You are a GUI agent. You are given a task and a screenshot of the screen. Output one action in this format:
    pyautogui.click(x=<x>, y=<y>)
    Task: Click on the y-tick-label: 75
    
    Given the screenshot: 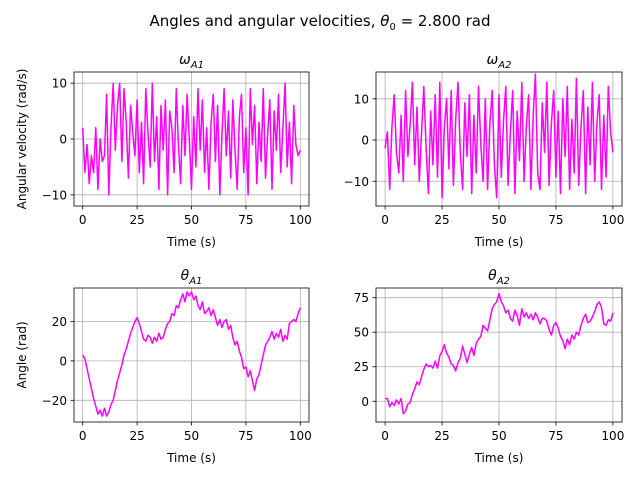 What is the action you would take?
    pyautogui.click(x=361, y=298)
    